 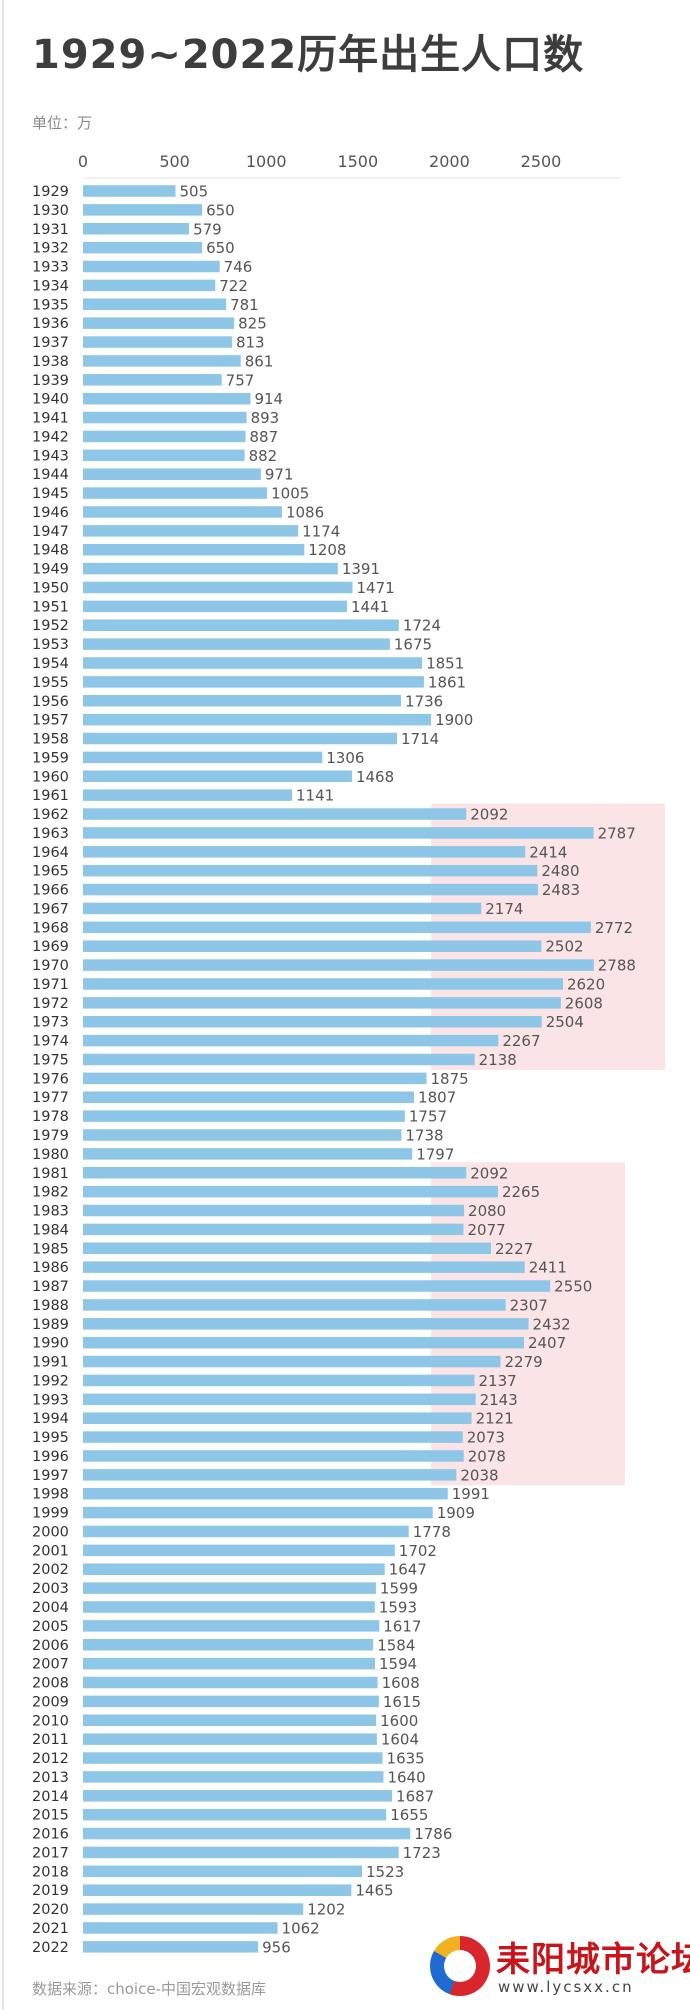 I want to click on year-label: 2013, so click(x=50, y=1778).